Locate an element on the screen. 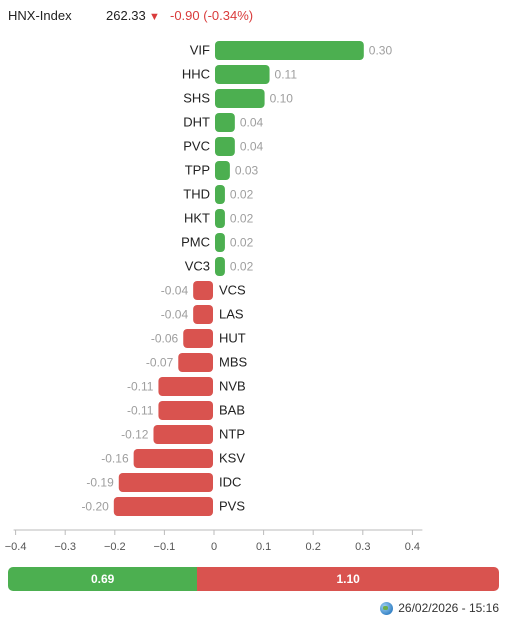  category-label: NVB is located at coordinates (232, 386).